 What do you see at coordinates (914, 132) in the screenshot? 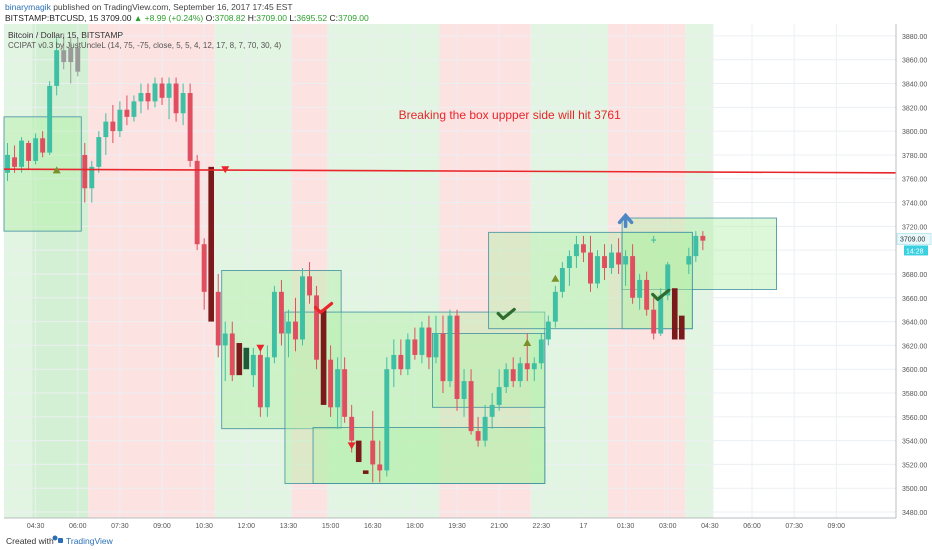
I see `price-tick-label: 3800.00` at bounding box center [914, 132].